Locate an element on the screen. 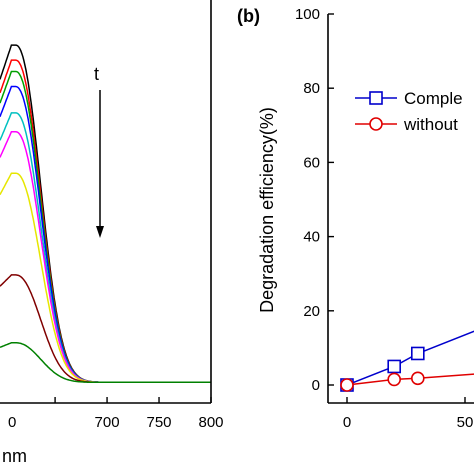 The width and height of the screenshot is (474, 474). time-arrow: t is located at coordinates (99, 151).